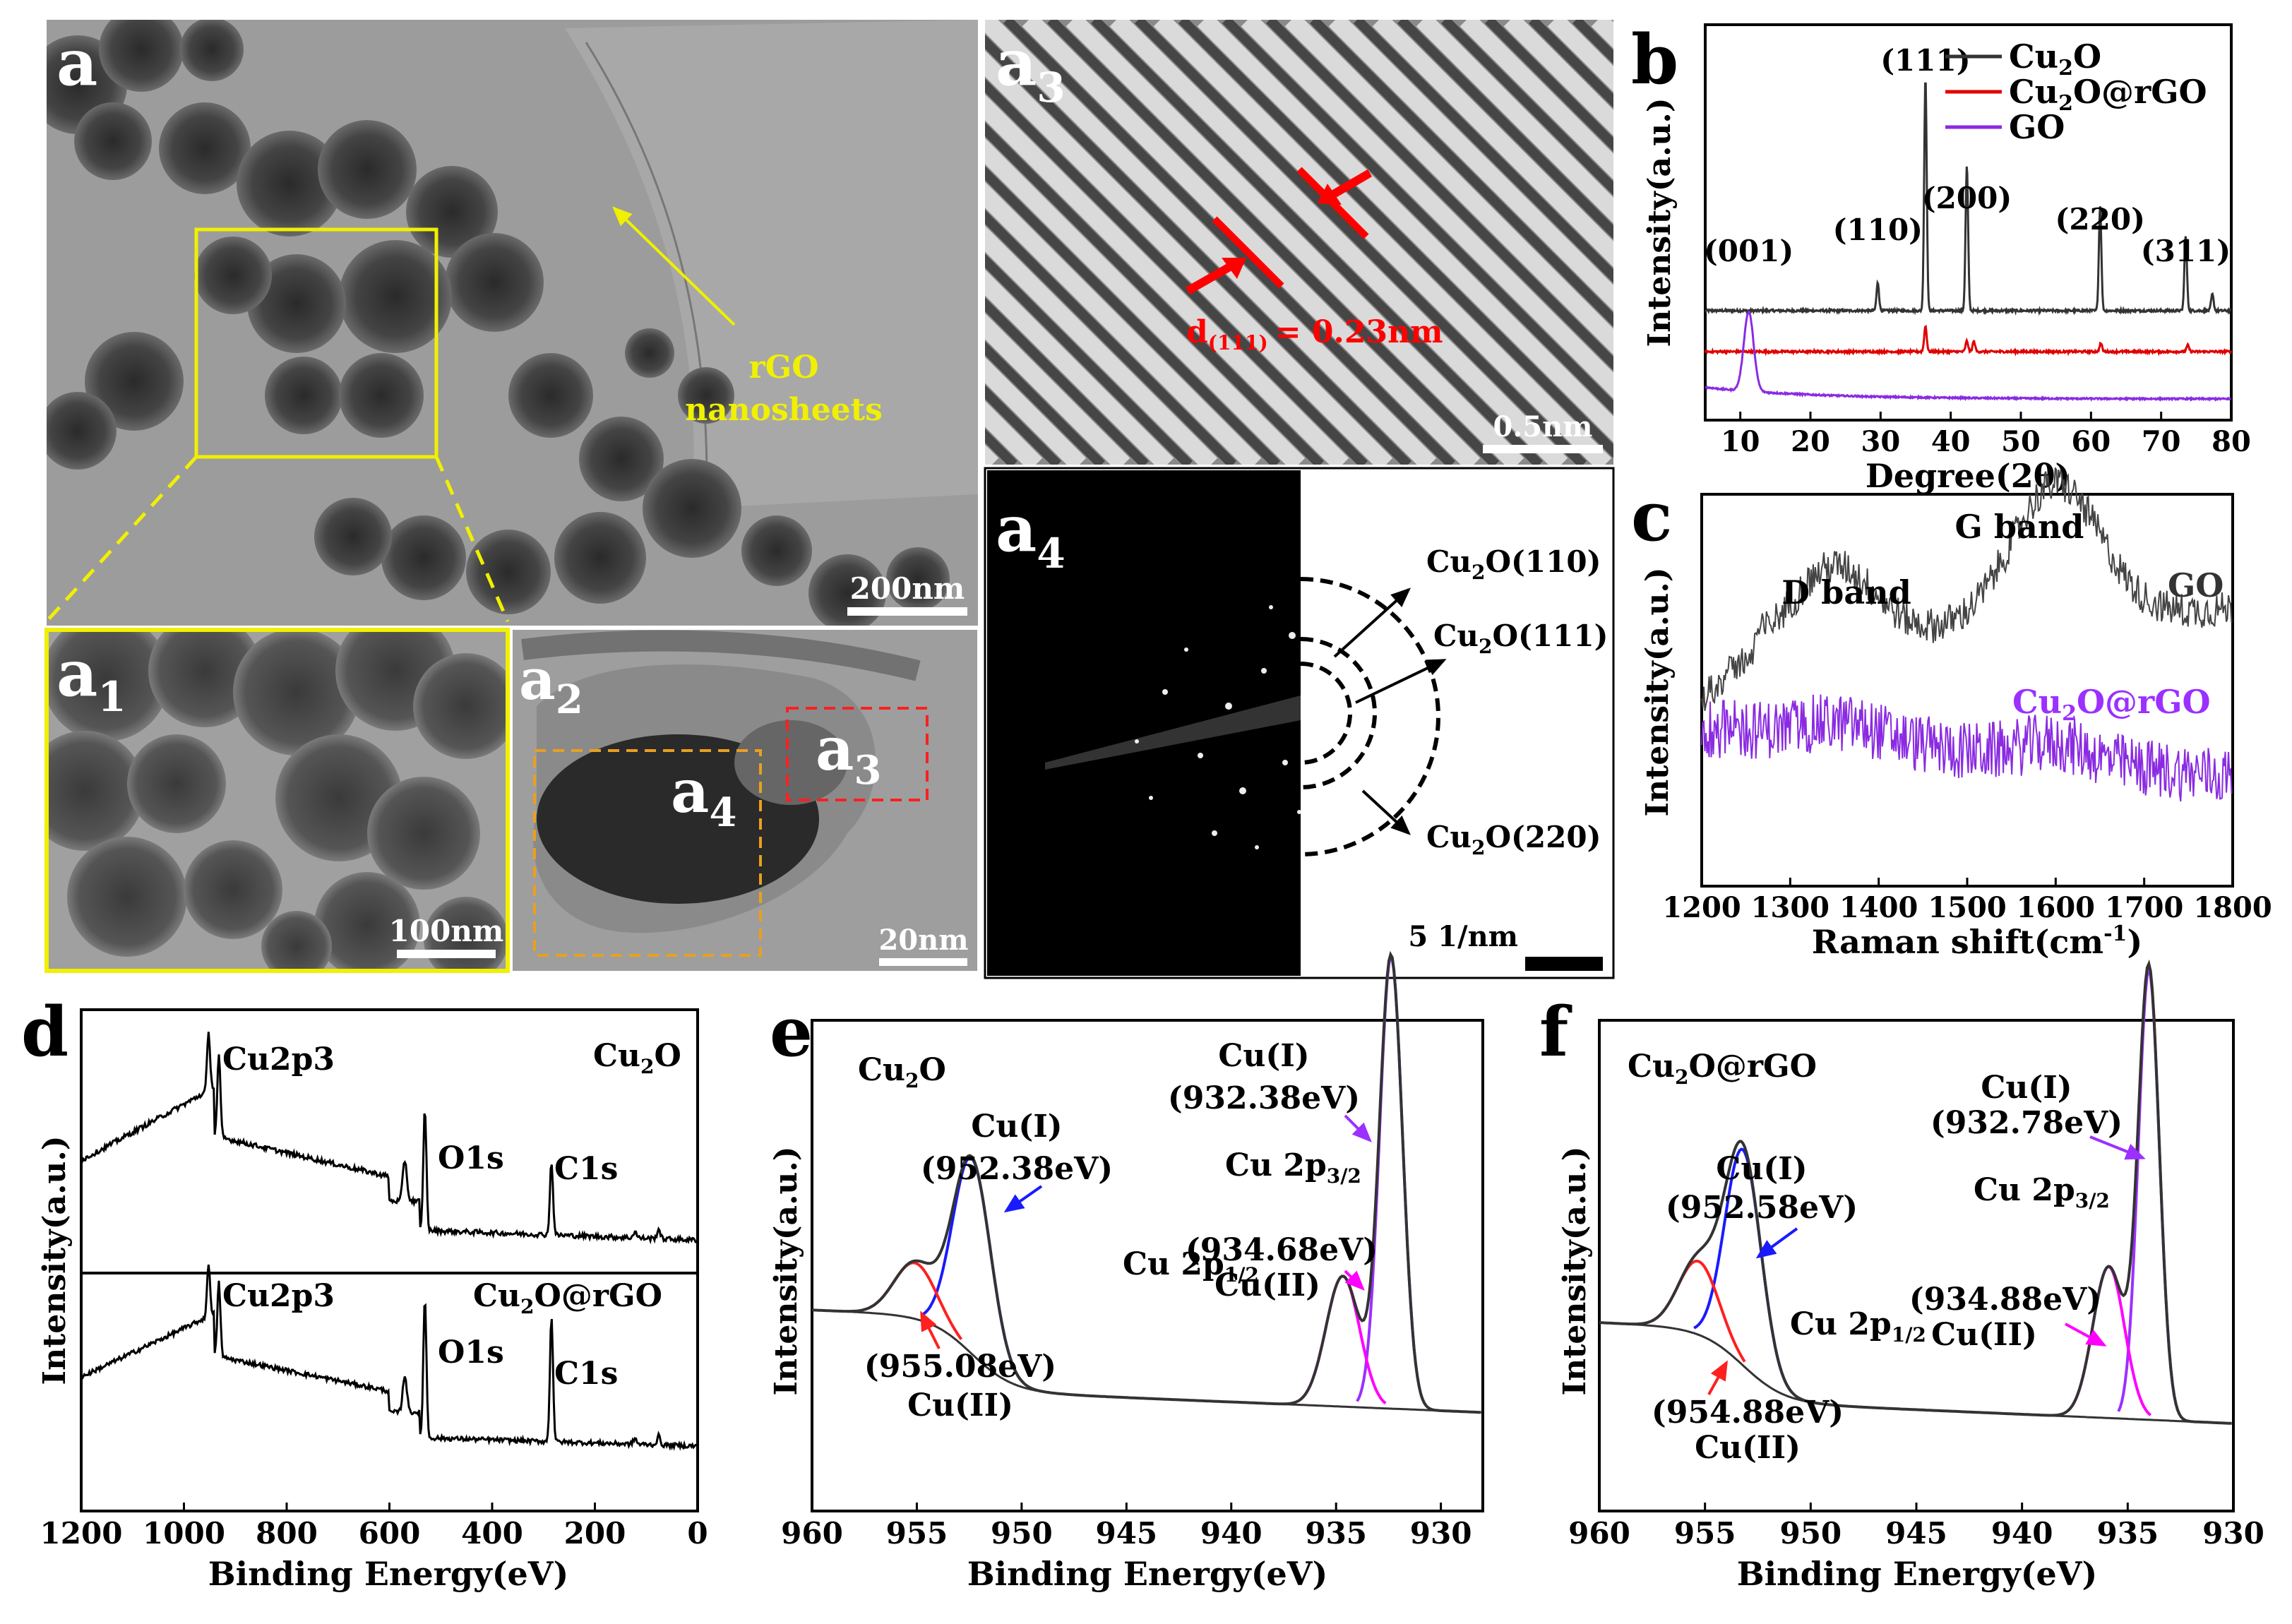  What do you see at coordinates (1705, 1533) in the screenshot?
I see `x-tick-label: 955` at bounding box center [1705, 1533].